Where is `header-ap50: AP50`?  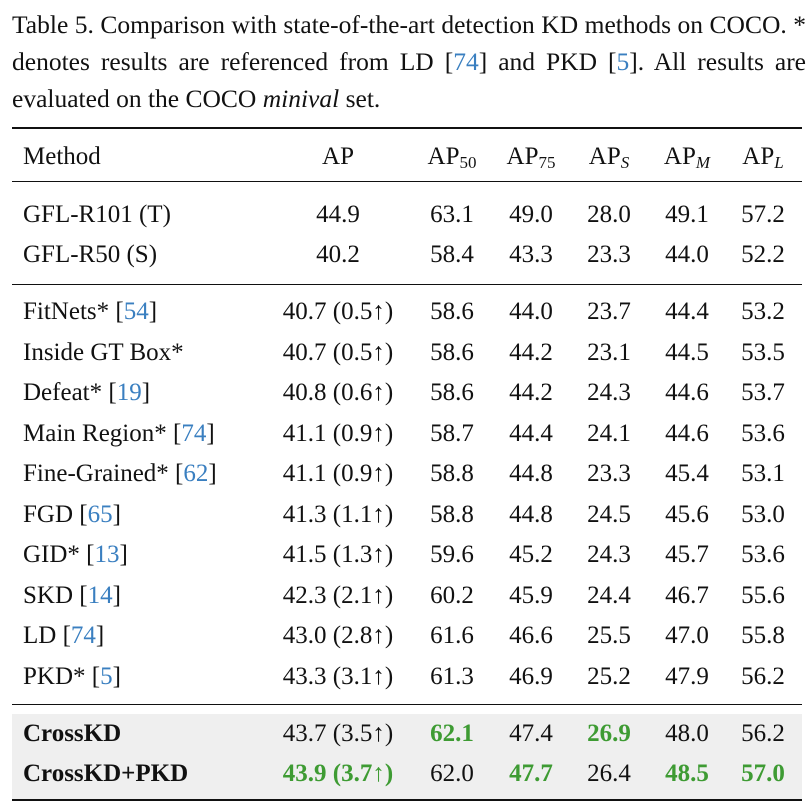
header-ap50: AP50 is located at coordinates (452, 157).